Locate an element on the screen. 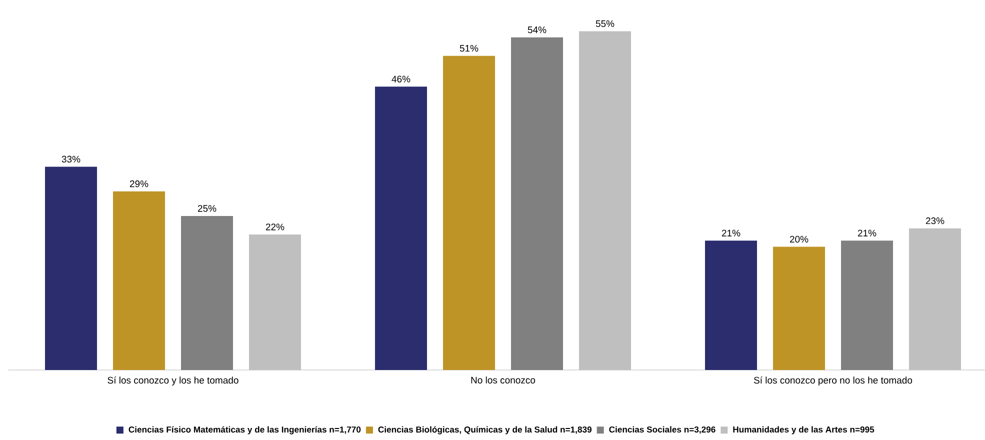 The height and width of the screenshot is (440, 985). data-label: 29% is located at coordinates (139, 184).